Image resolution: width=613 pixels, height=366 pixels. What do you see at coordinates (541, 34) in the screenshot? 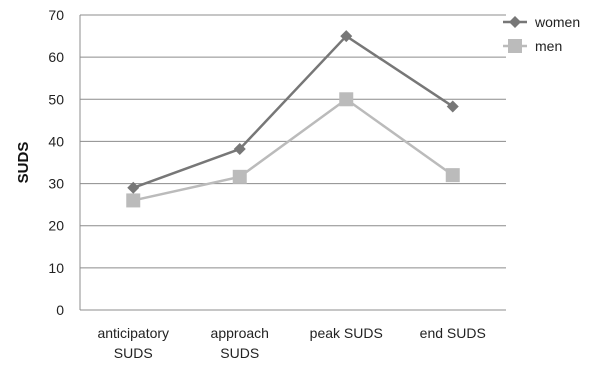
I see `legend: women men` at bounding box center [541, 34].